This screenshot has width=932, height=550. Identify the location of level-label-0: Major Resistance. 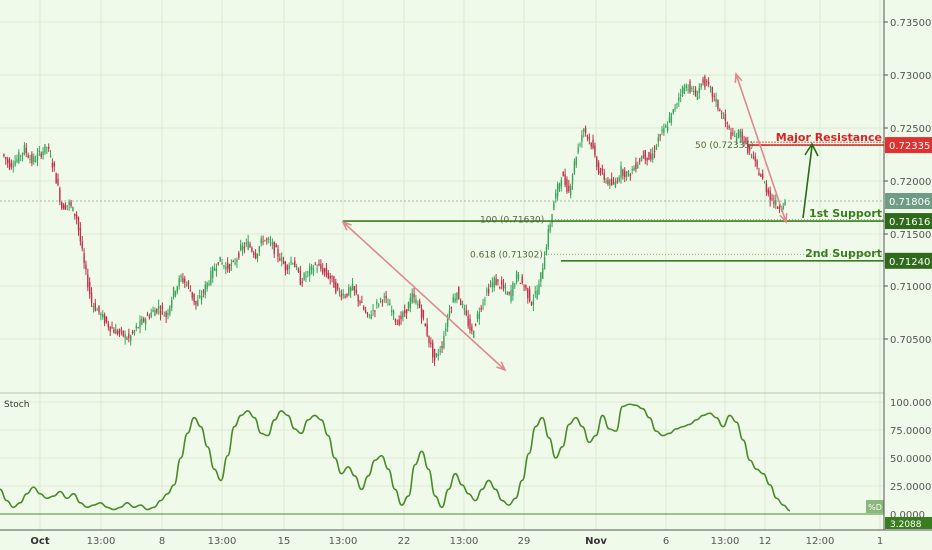
(829, 137).